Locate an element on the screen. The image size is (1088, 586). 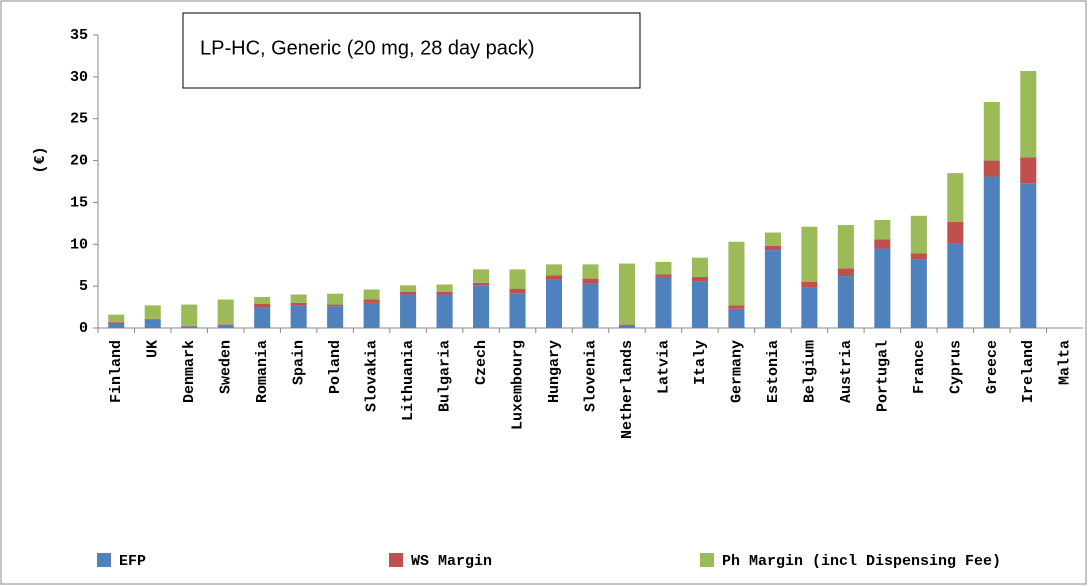
x-tick-label: Finland is located at coordinates (116, 371).